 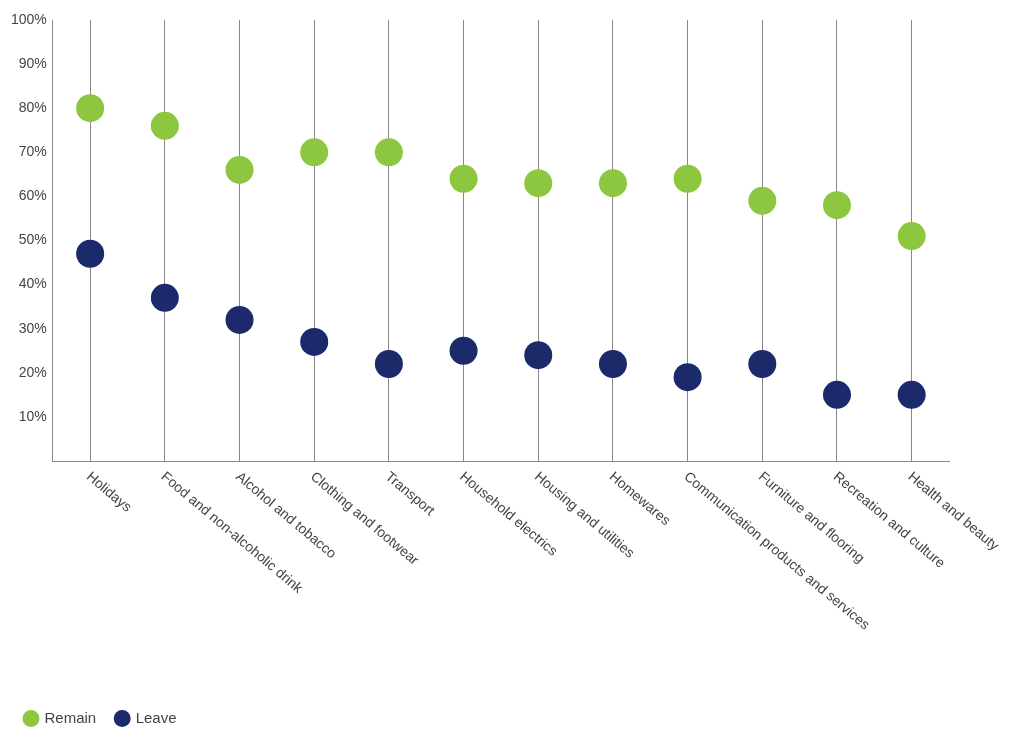 I want to click on y-tick-label: 80%, so click(x=32, y=107).